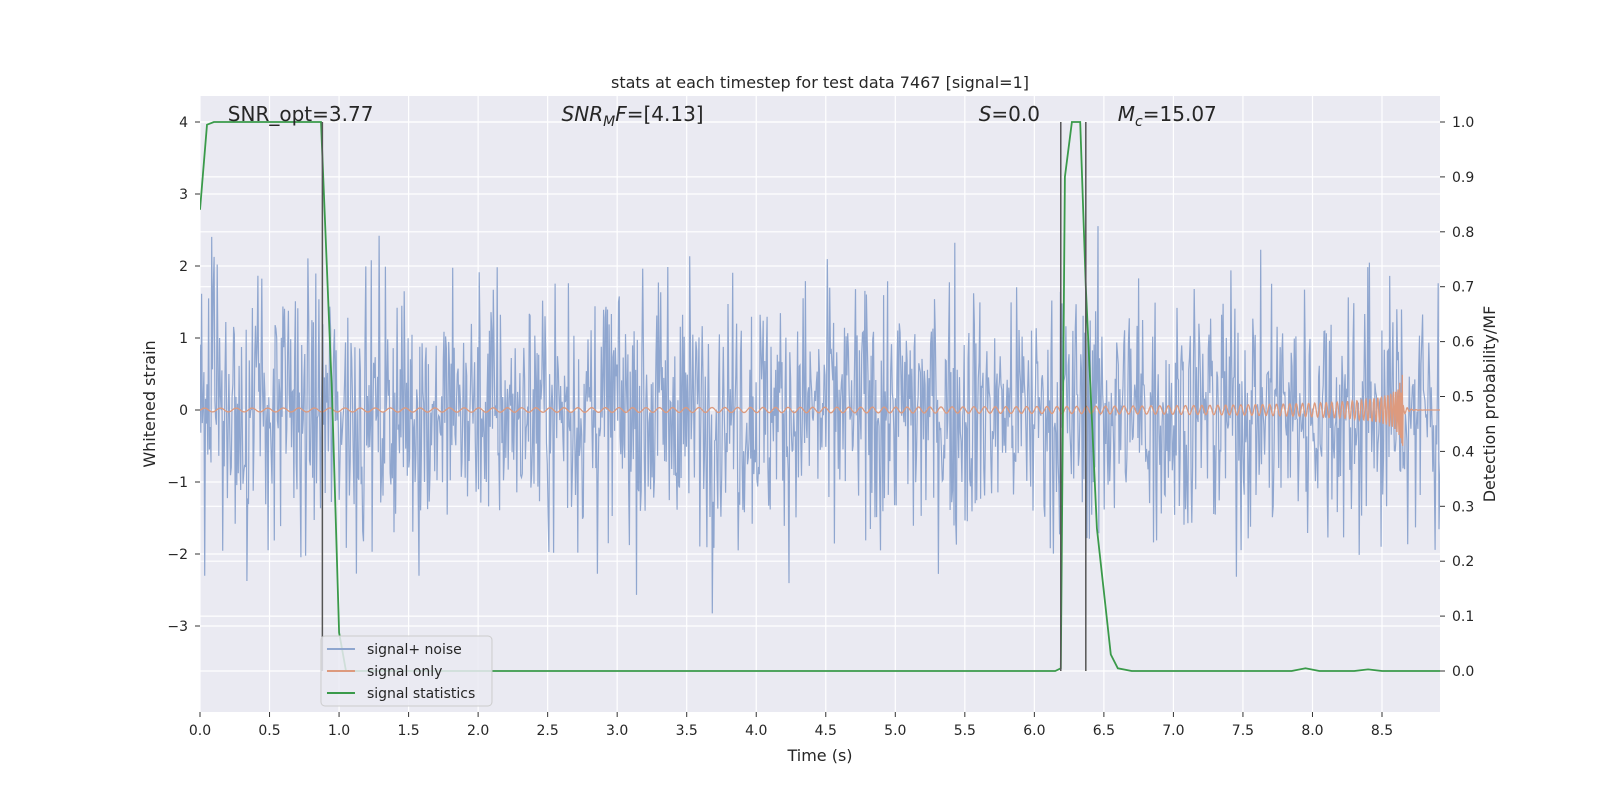 The image size is (1600, 804). I want to click on y2-tick-label: 0.1, so click(1463, 617).